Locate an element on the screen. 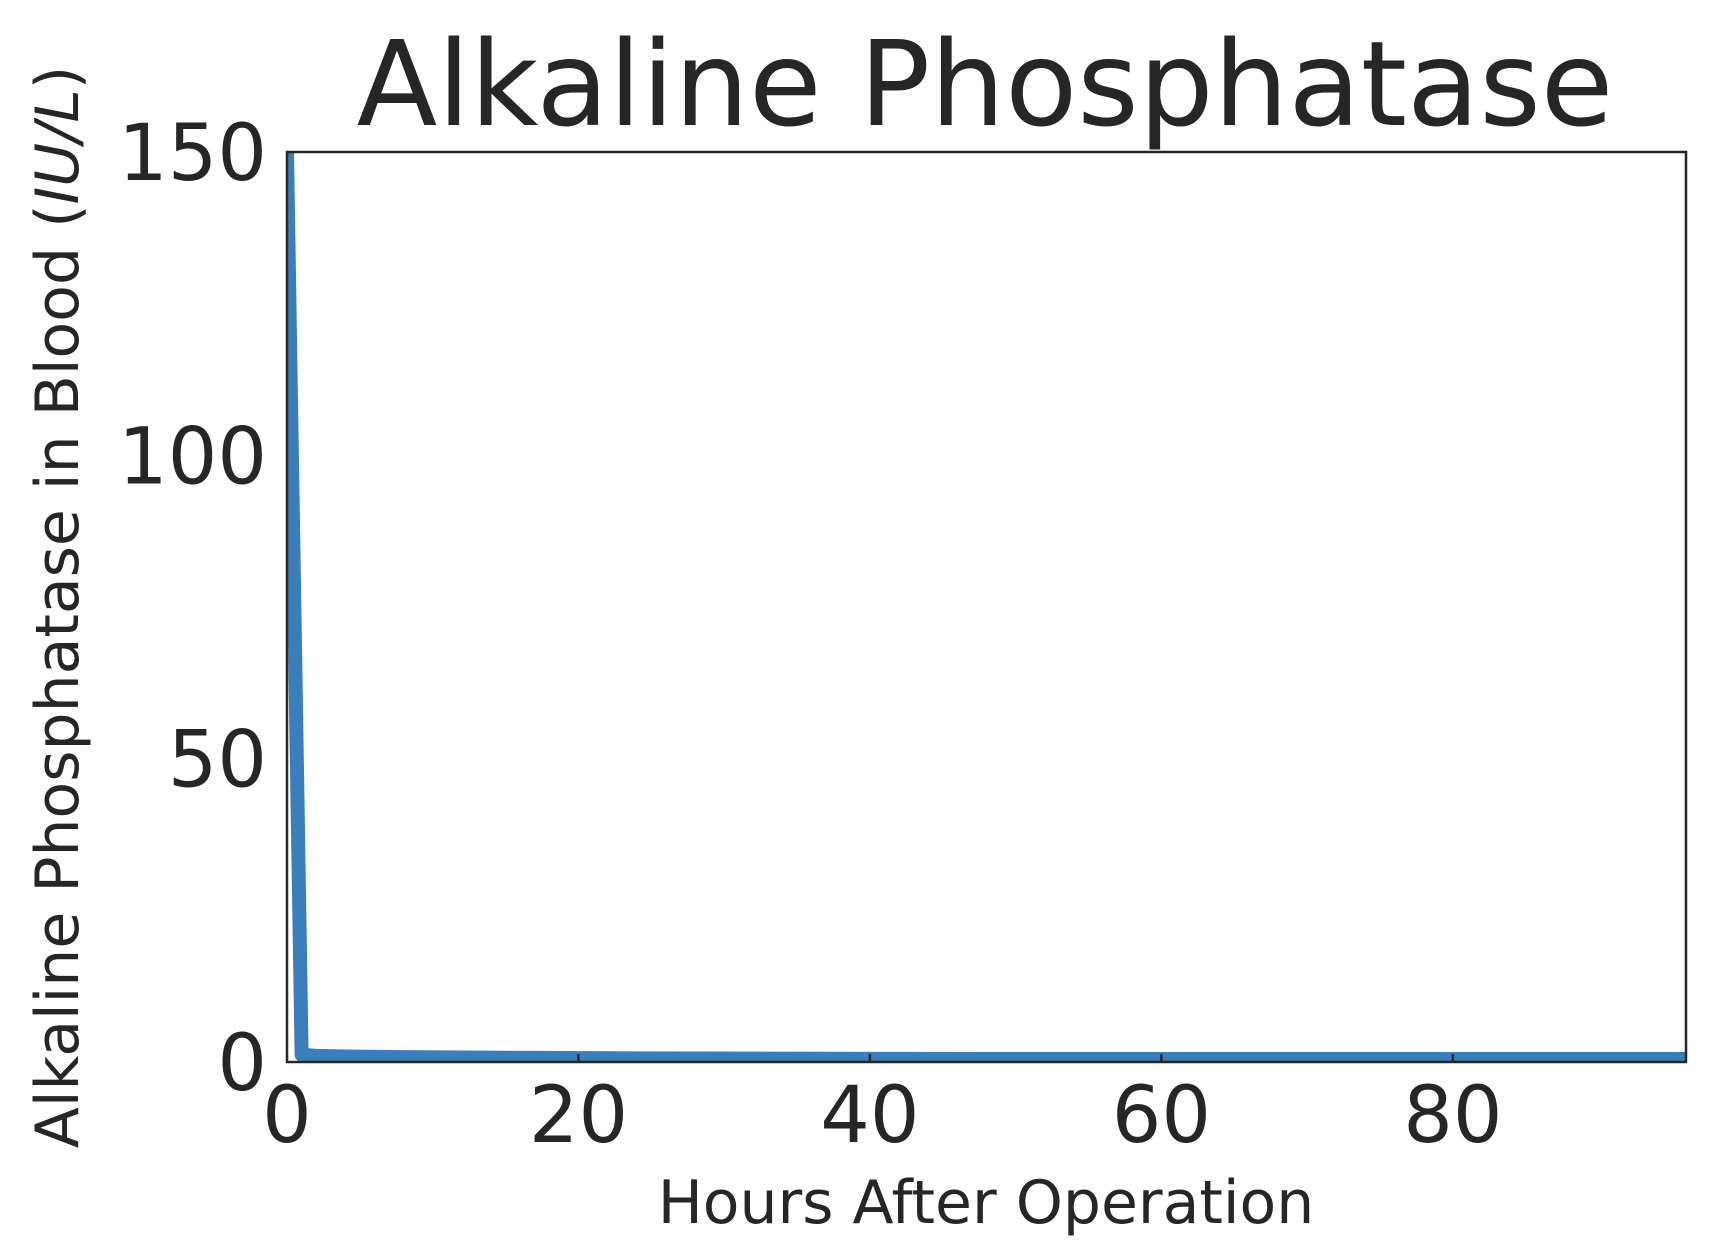  x-axis-label: Hours After Operation is located at coordinates (986, 1203).